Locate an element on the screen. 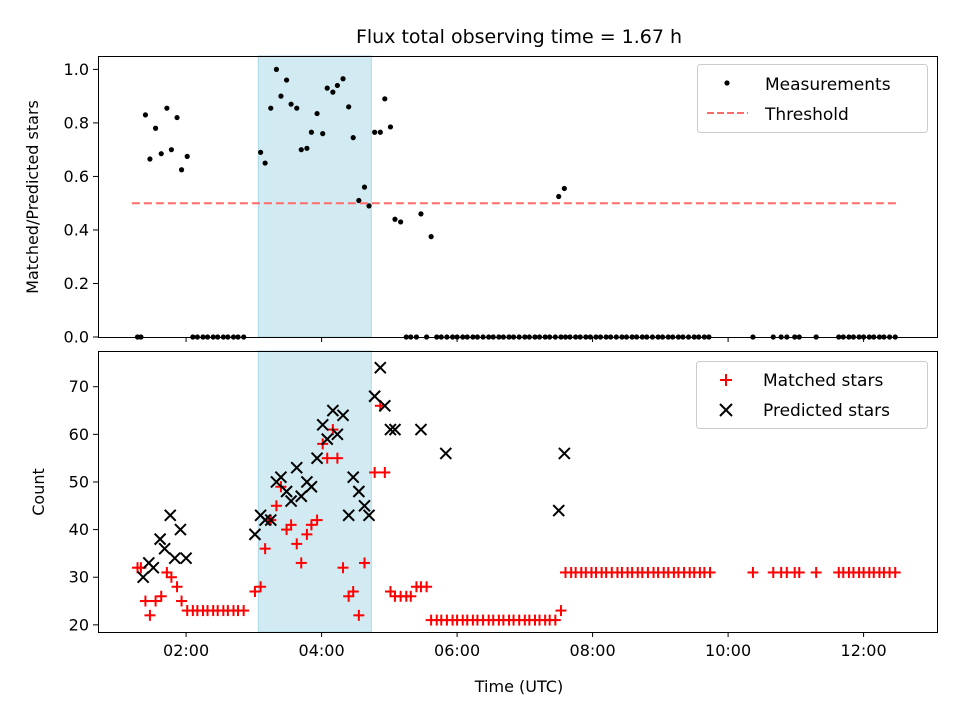 The image size is (960, 720). legend-predicted-label: Predicted stars is located at coordinates (826, 411).